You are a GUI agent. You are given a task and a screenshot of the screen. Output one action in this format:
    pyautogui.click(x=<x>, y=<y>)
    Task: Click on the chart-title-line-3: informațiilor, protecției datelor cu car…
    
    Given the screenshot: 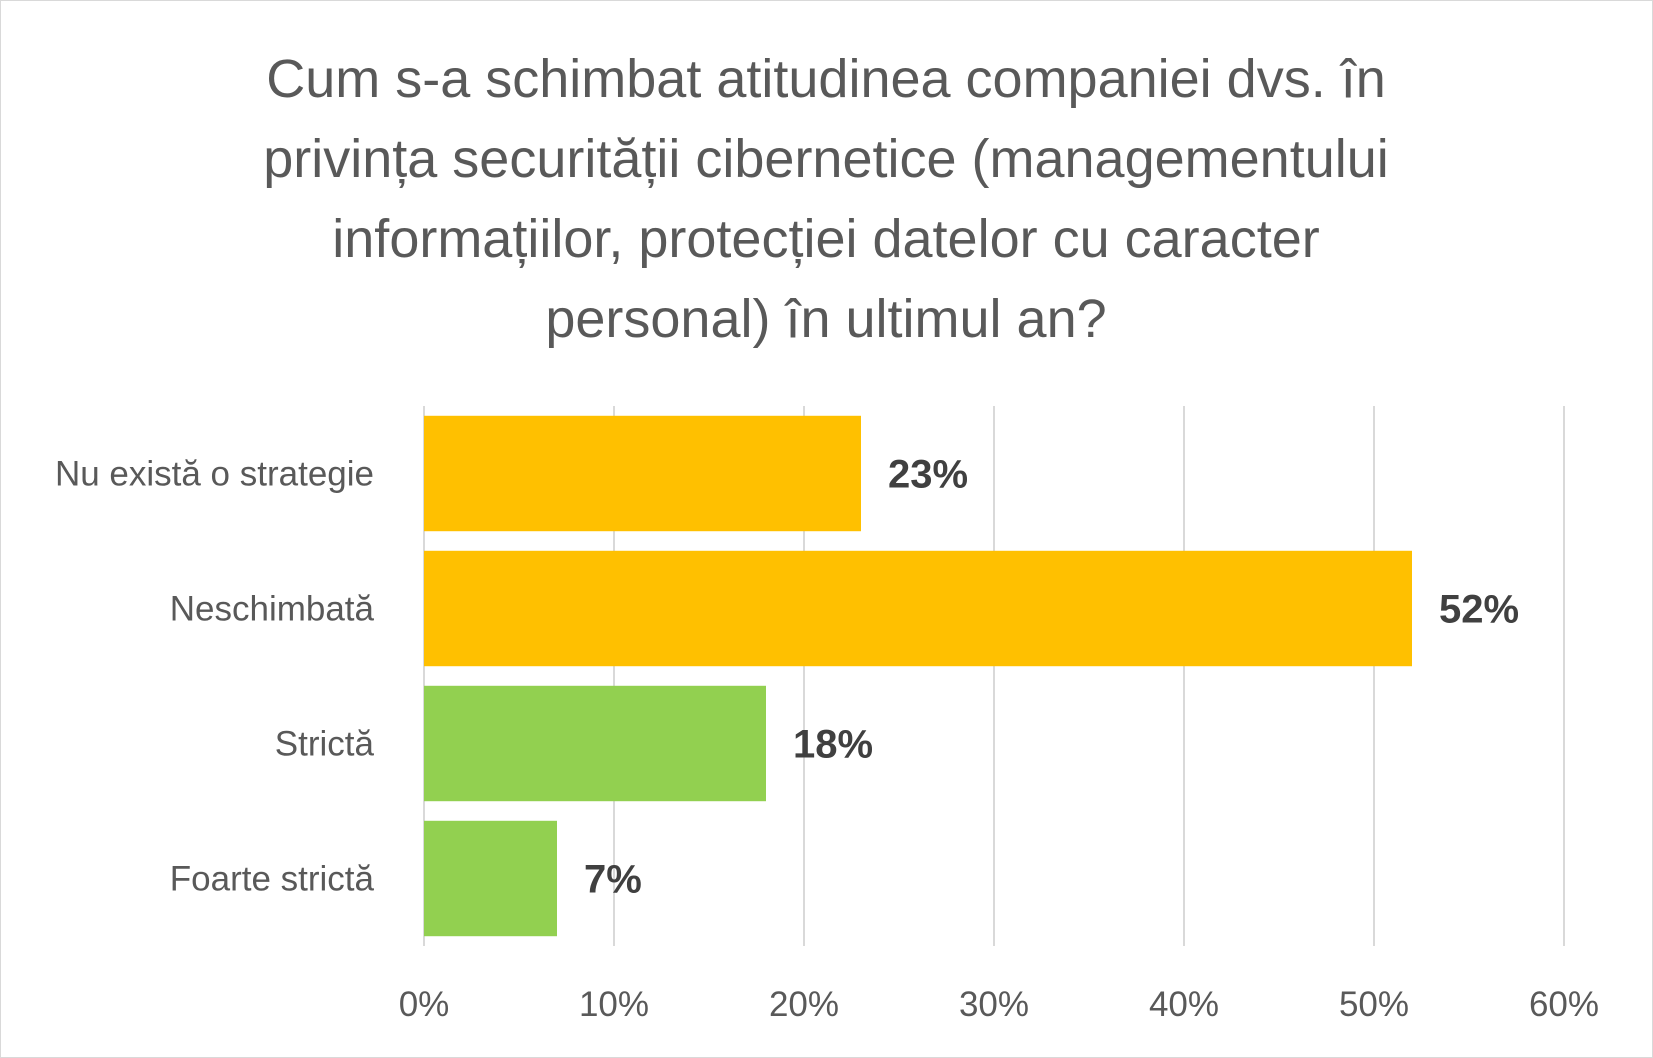 What is the action you would take?
    pyautogui.click(x=826, y=239)
    